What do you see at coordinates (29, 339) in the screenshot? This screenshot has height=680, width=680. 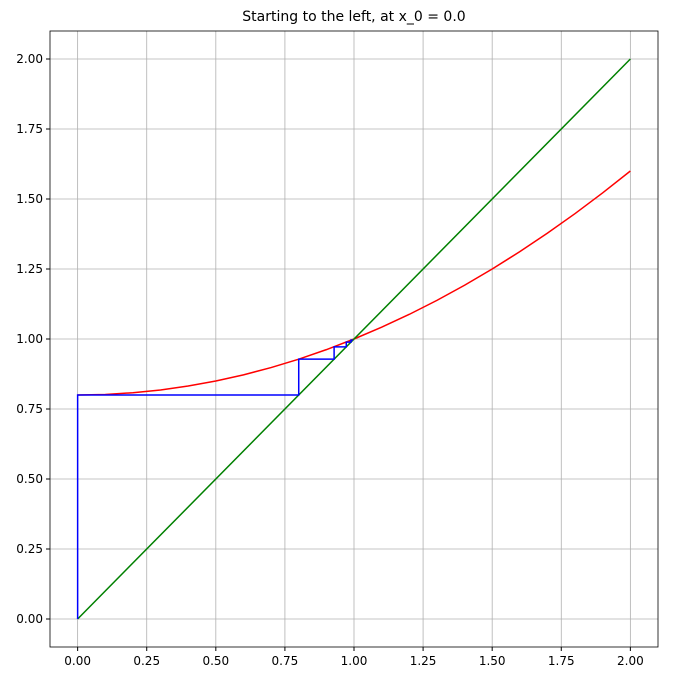 I see `y-tick-label: 1.00` at bounding box center [29, 339].